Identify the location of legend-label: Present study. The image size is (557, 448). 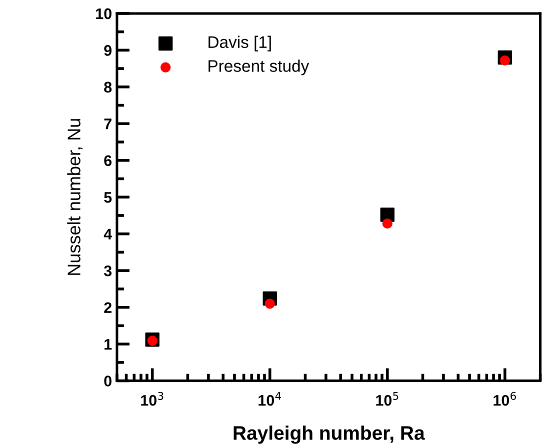
(259, 68).